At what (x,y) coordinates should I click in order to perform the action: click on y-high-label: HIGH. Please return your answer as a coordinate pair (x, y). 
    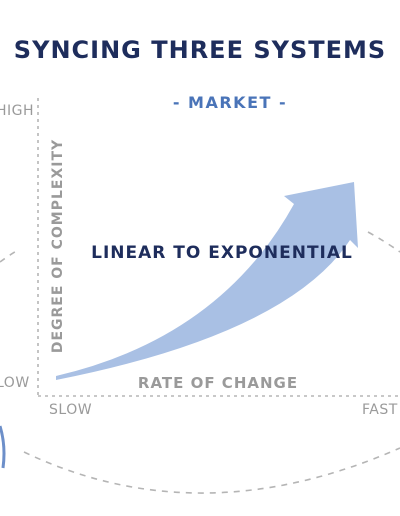
    Looking at the image, I should click on (17, 111).